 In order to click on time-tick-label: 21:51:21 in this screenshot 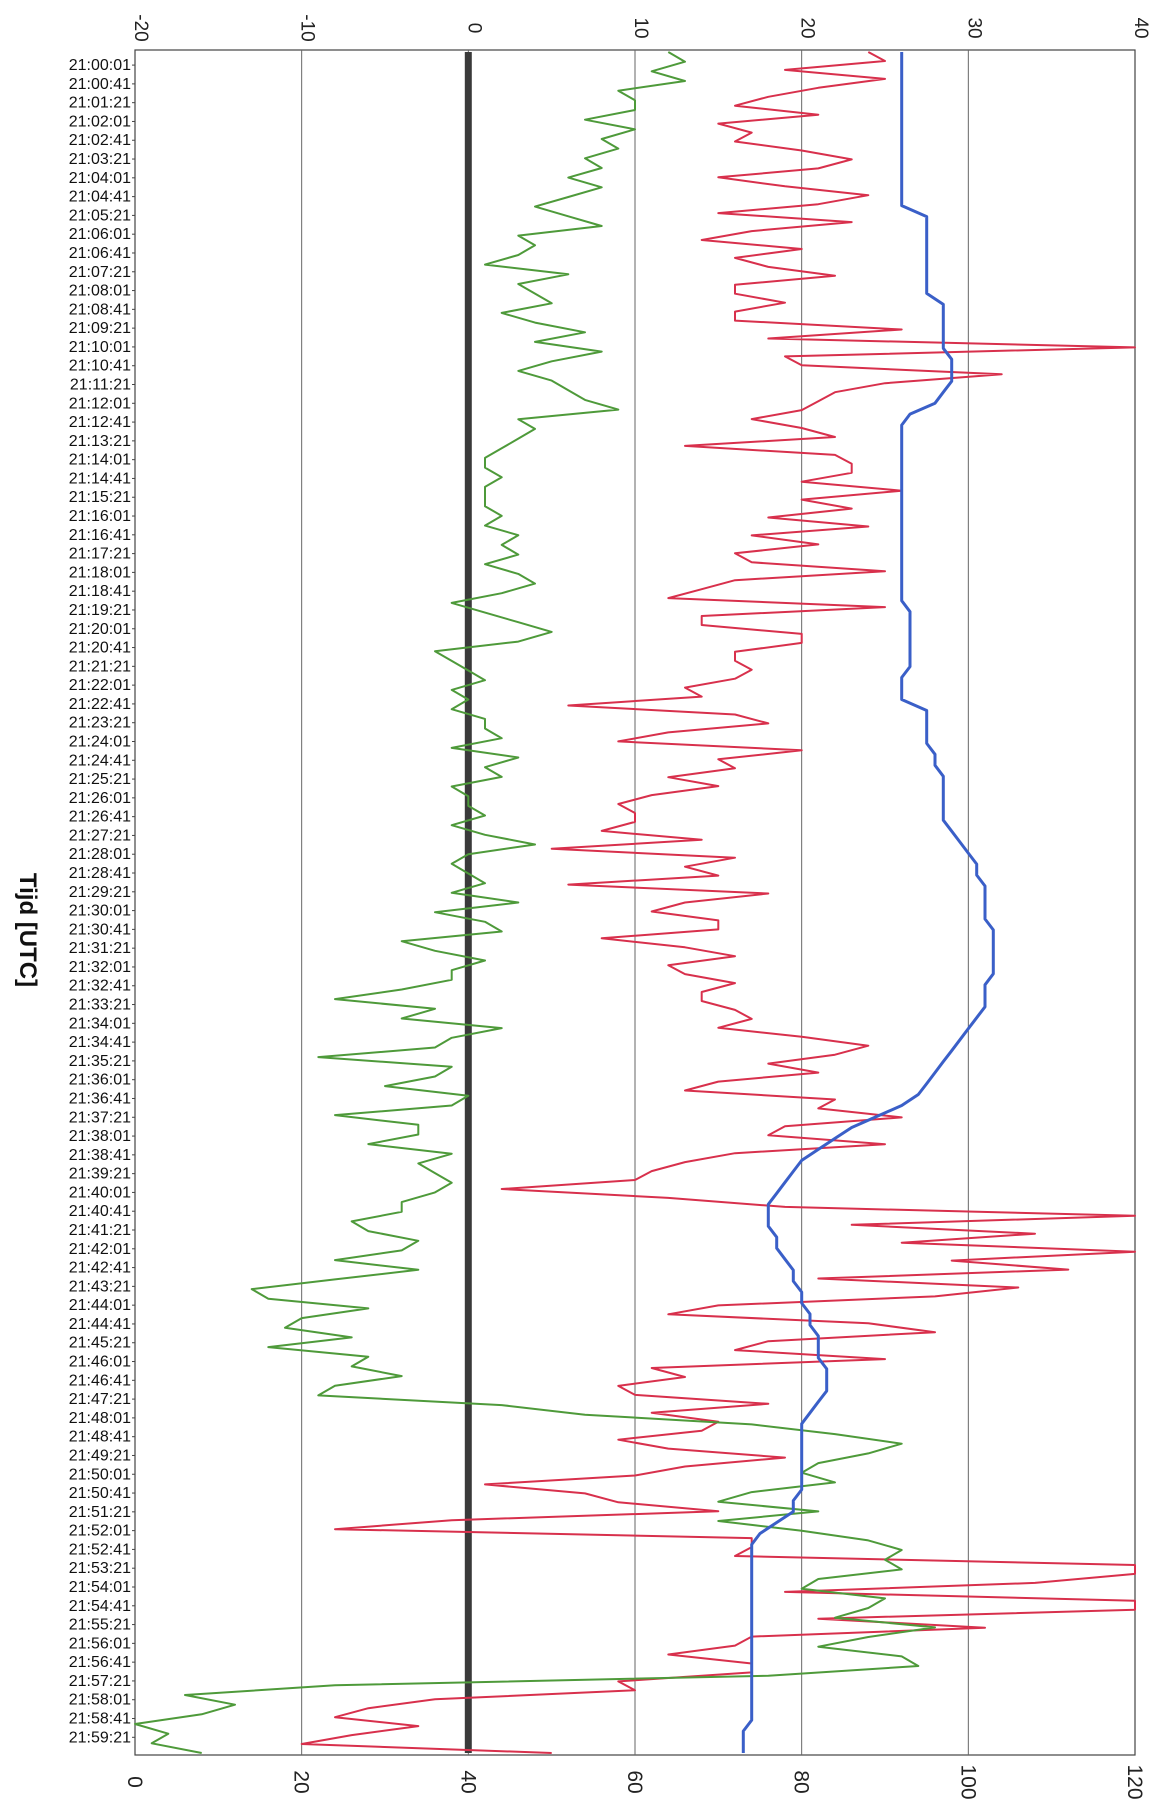, I will do `click(100, 1512)`.